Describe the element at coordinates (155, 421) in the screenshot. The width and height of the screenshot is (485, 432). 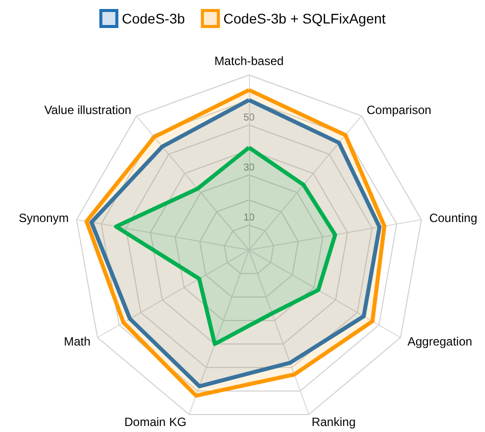
I see `spoke-label: Domain KG` at that location.